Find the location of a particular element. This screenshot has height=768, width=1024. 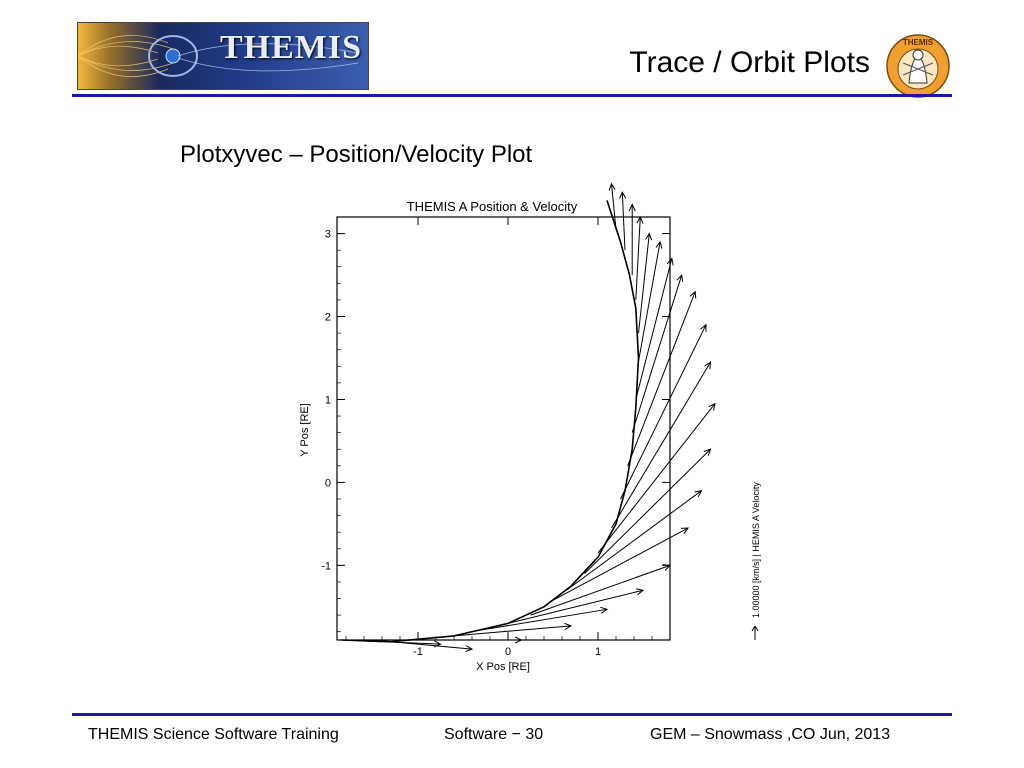

header-rule is located at coordinates (512, 95).